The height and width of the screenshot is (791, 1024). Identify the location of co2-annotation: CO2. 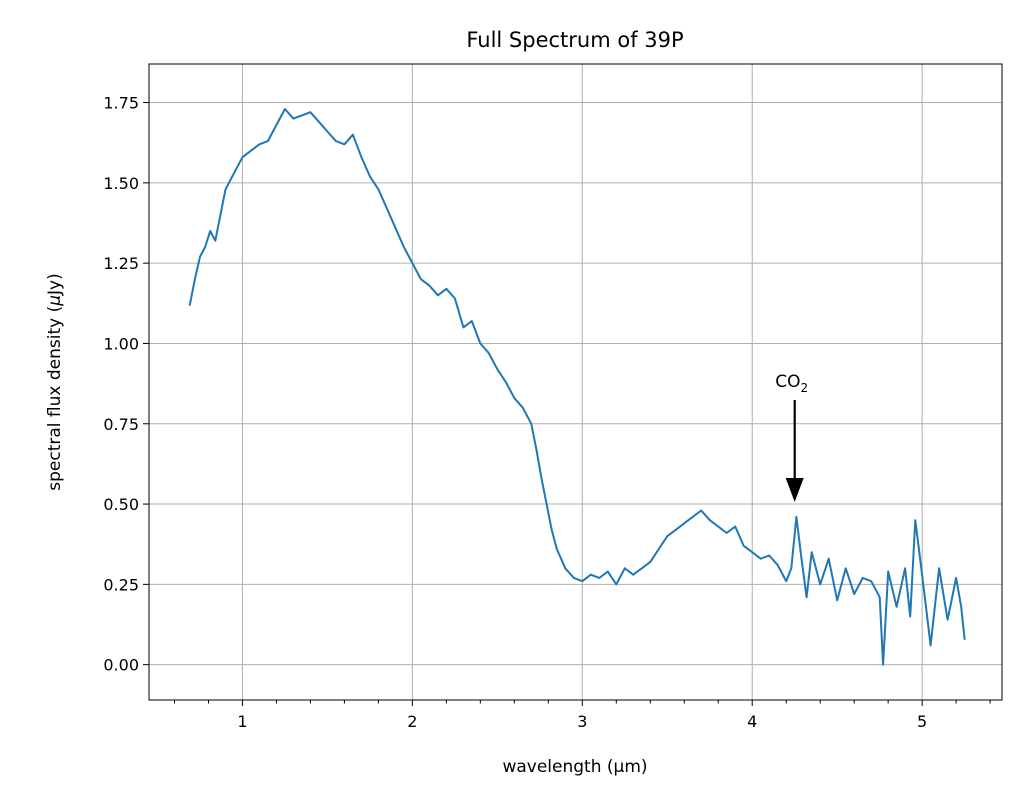
(791, 437).